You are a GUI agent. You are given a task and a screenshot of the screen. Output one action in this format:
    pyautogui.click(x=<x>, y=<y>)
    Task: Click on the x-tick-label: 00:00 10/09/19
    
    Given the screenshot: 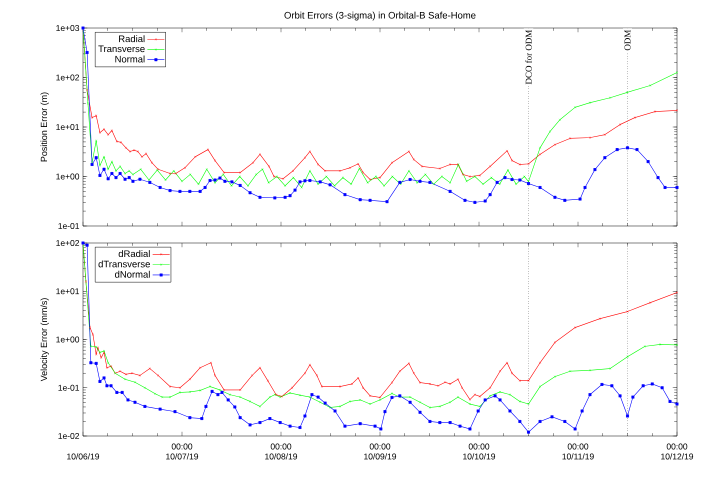 What is the action you would take?
    pyautogui.click(x=380, y=452)
    